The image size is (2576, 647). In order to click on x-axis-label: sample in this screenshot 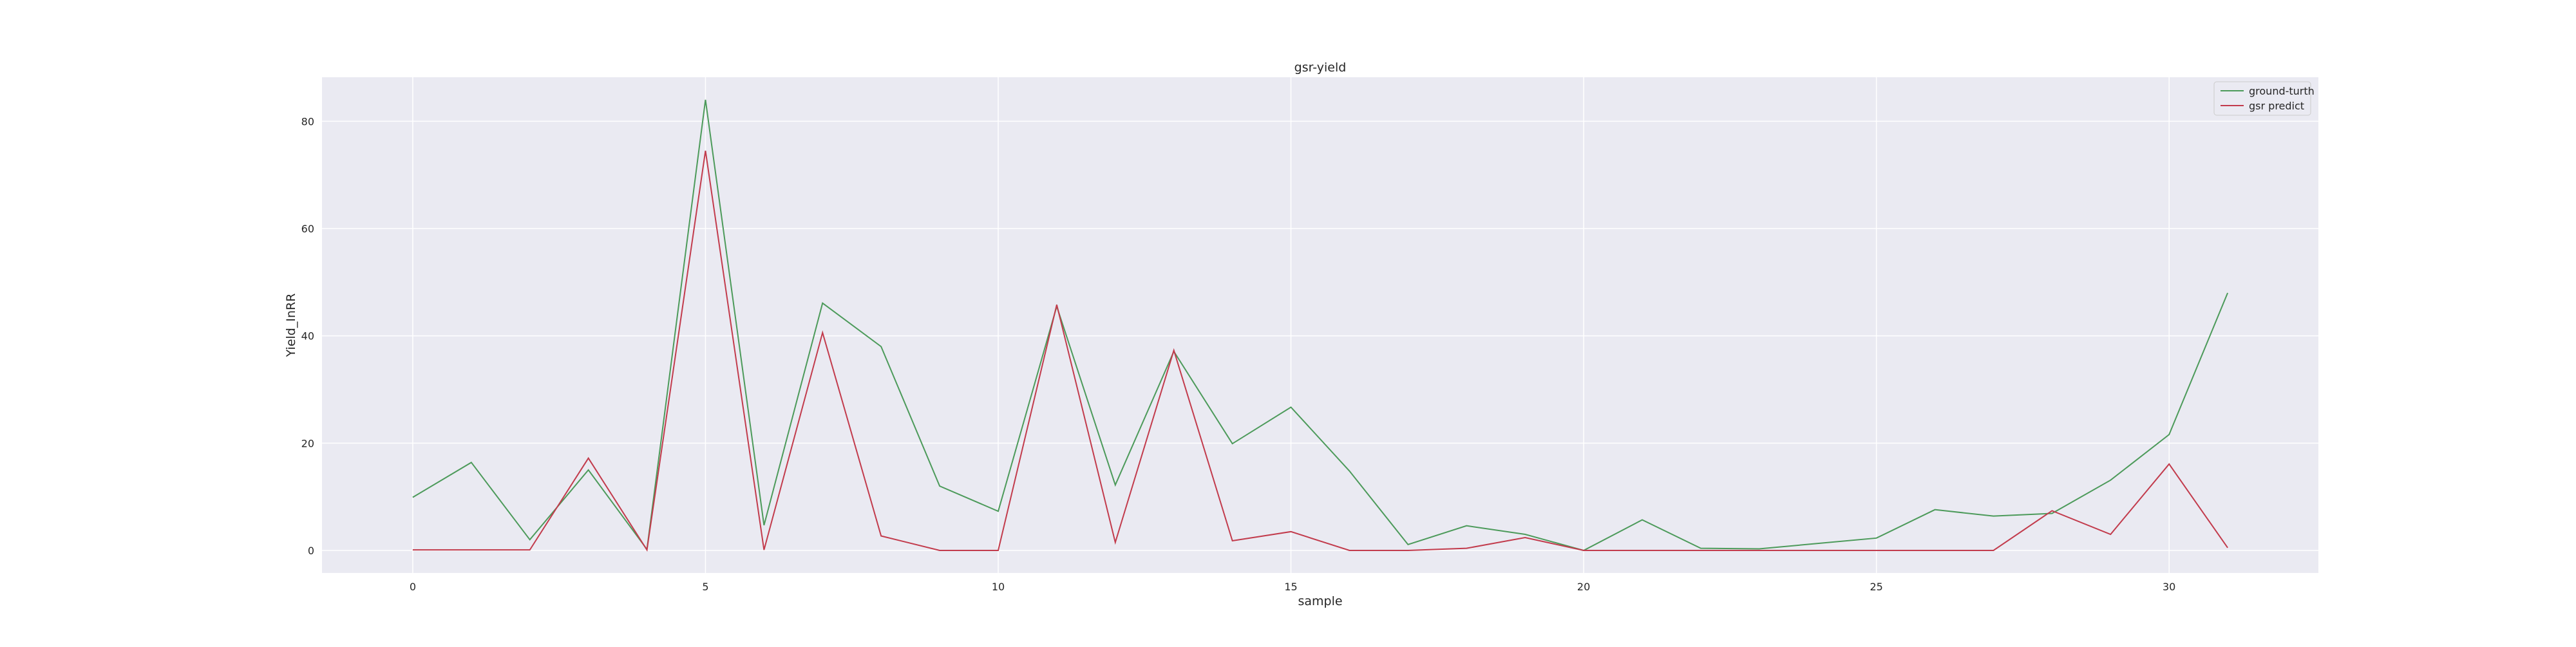, I will do `click(1320, 601)`.